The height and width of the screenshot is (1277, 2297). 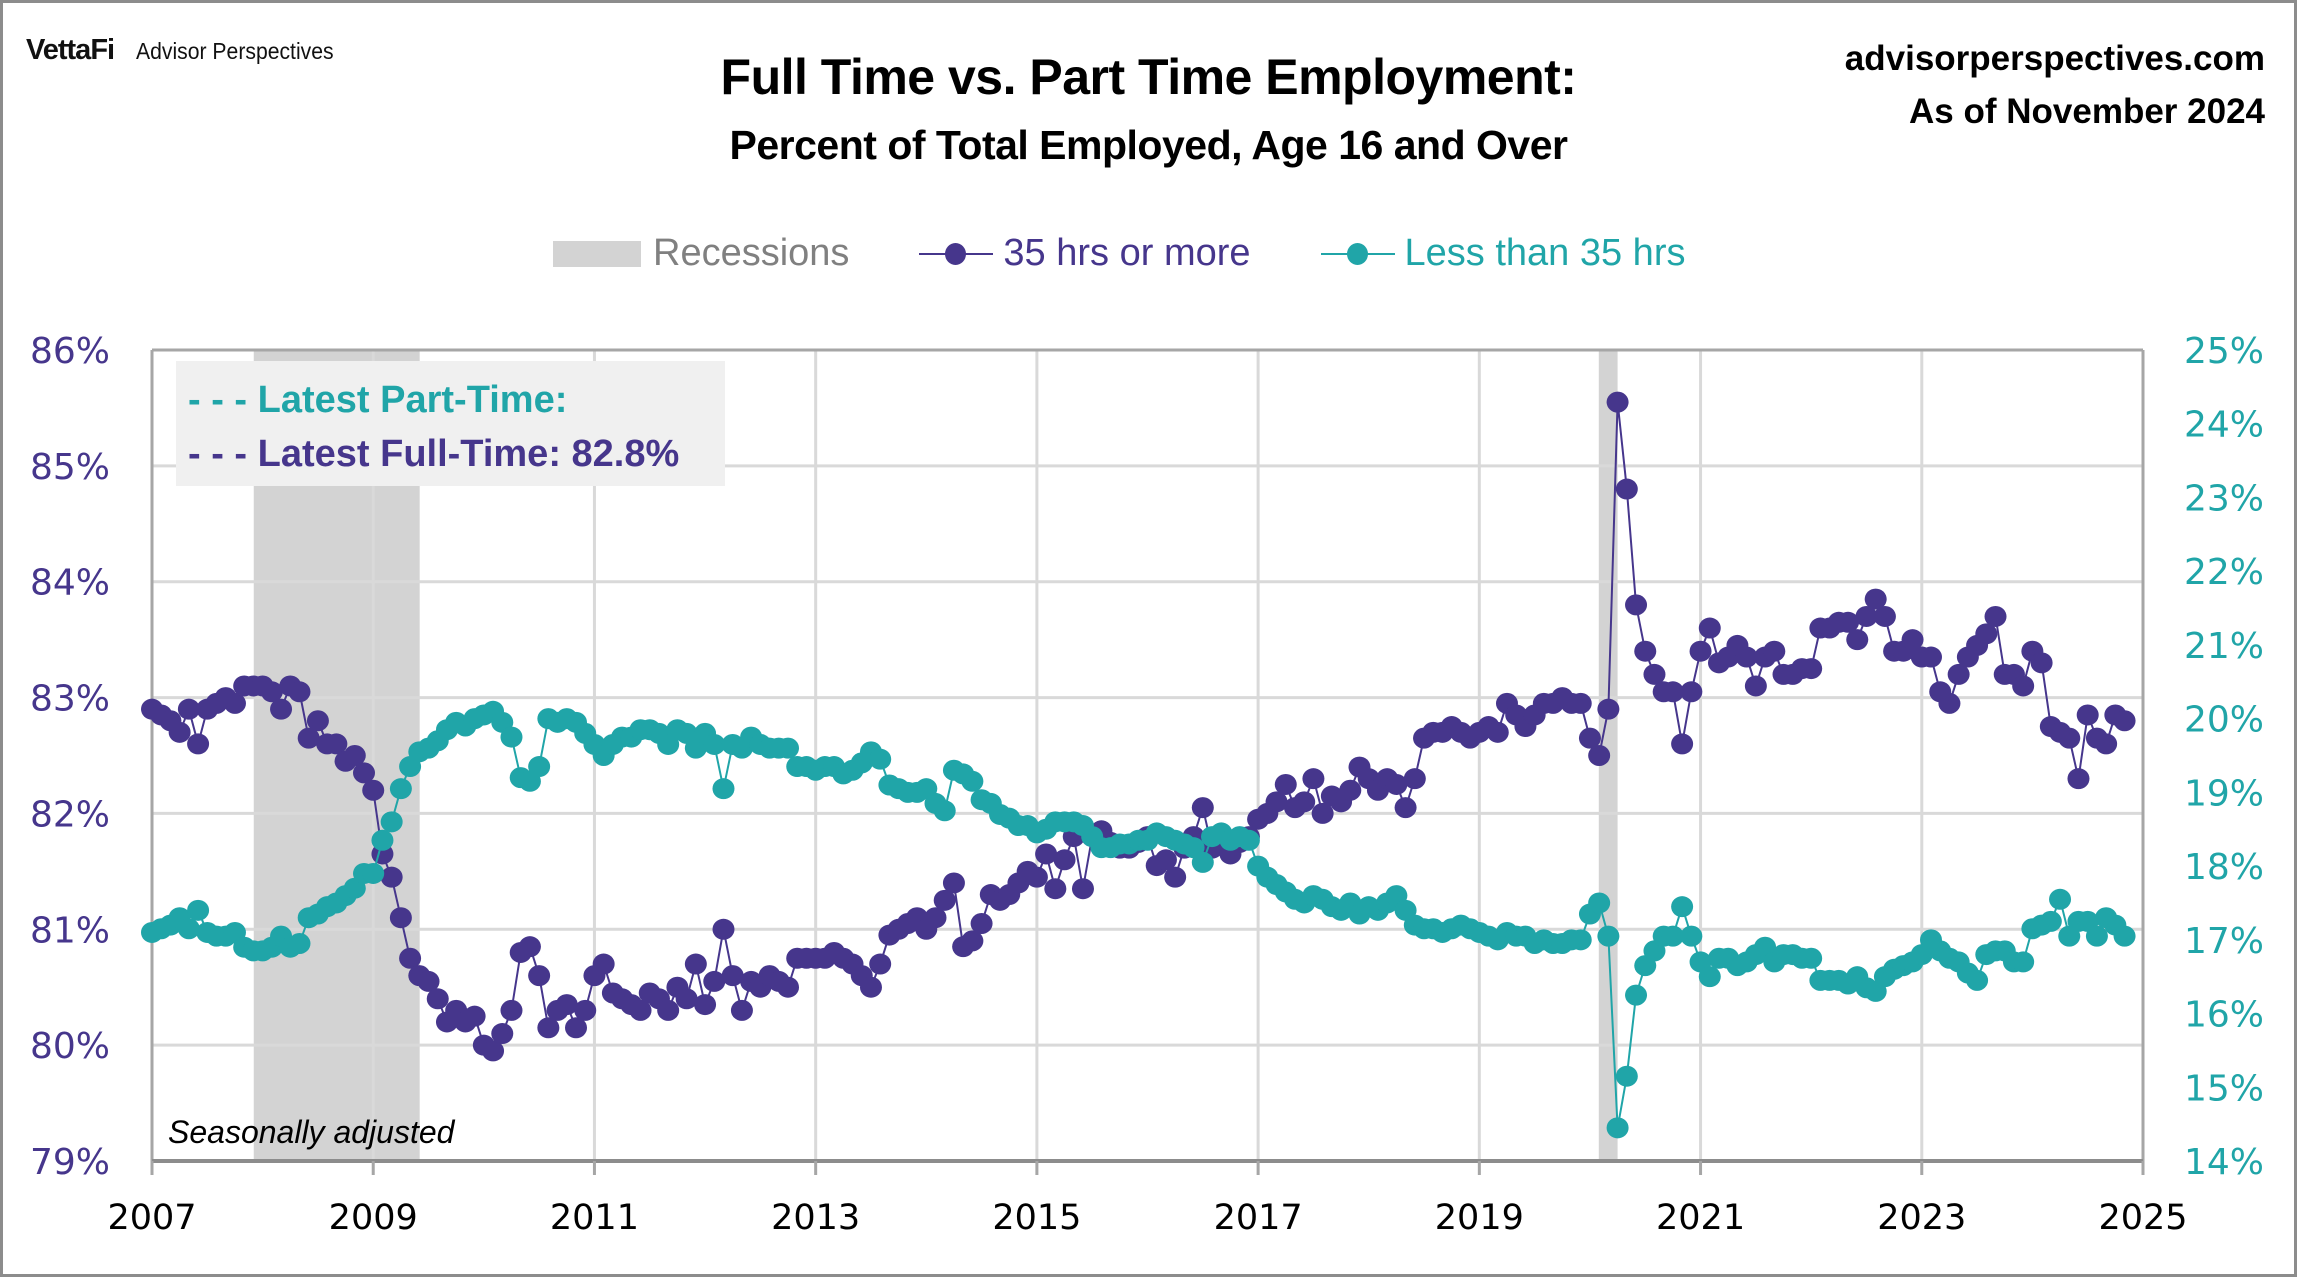 I want to click on x-tick-label: 2023, so click(x=1921, y=1218).